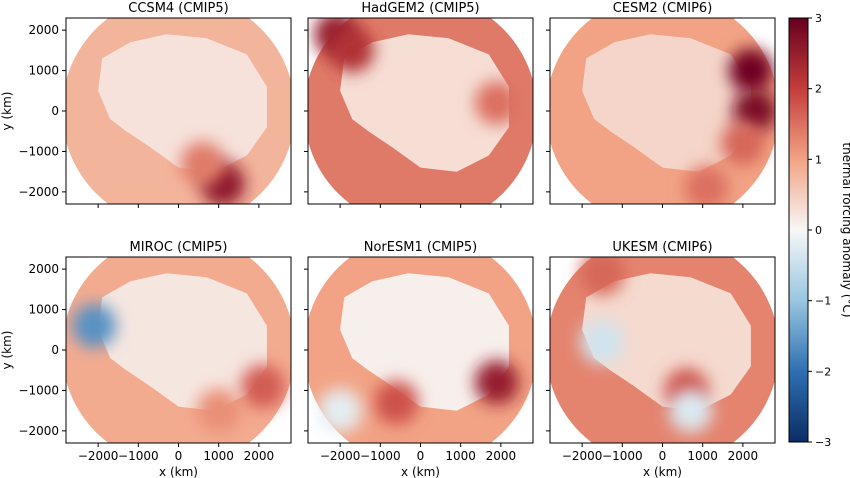 This screenshot has width=850, height=478. What do you see at coordinates (421, 247) in the screenshot?
I see `panel-title: NorESM1 (CMIP5)` at bounding box center [421, 247].